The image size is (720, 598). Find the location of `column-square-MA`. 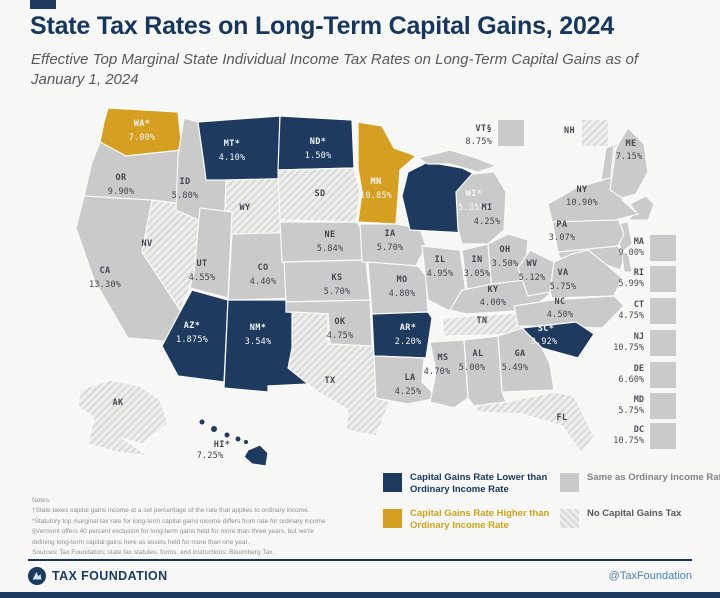

column-square-MA is located at coordinates (663, 248).